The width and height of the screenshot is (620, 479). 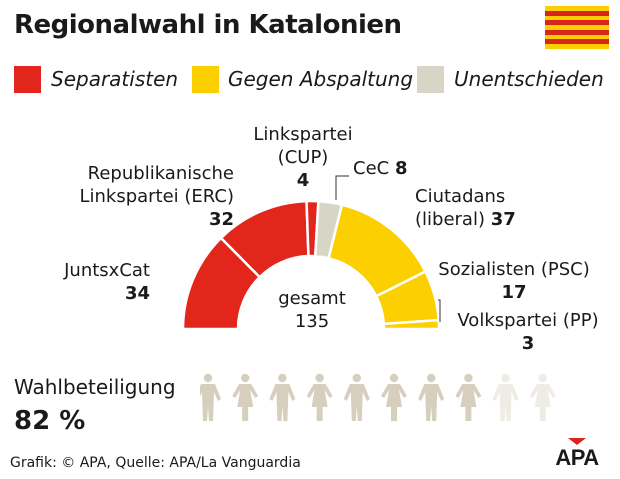 I want to click on party-name: Sozialisten (PSC), so click(x=514, y=269).